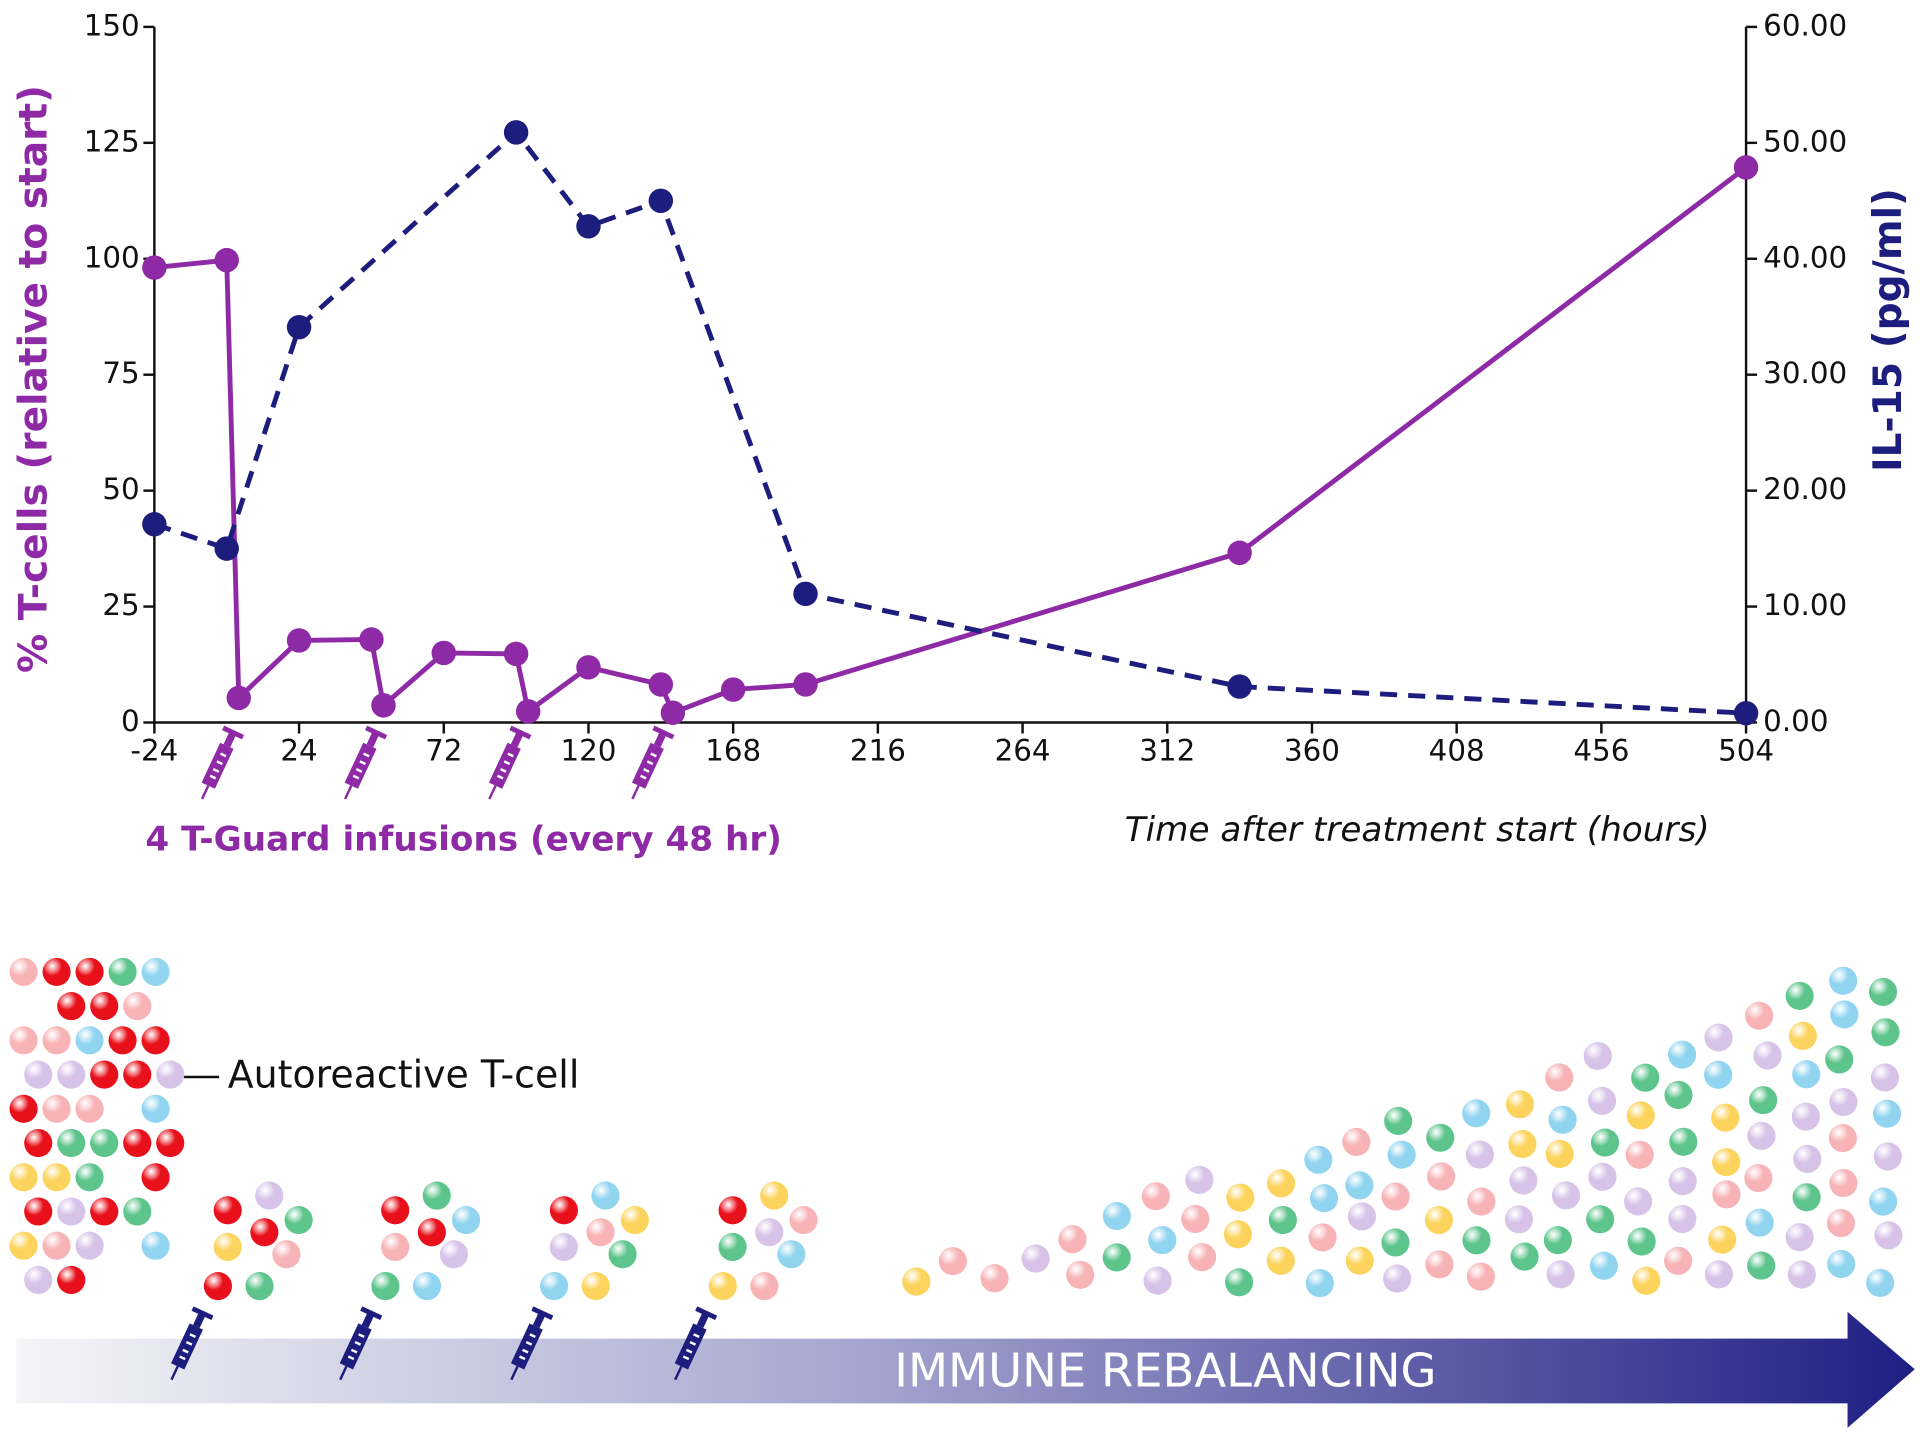  What do you see at coordinates (1805, 373) in the screenshot?
I see `y2-tick-label: 30.00` at bounding box center [1805, 373].